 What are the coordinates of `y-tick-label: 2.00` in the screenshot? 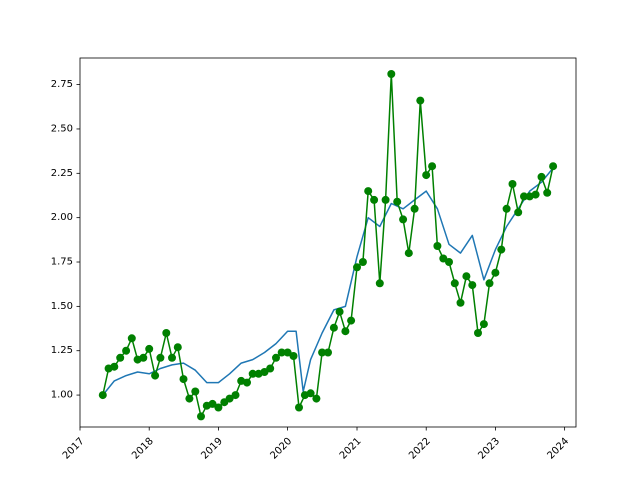 It's located at (62, 217).